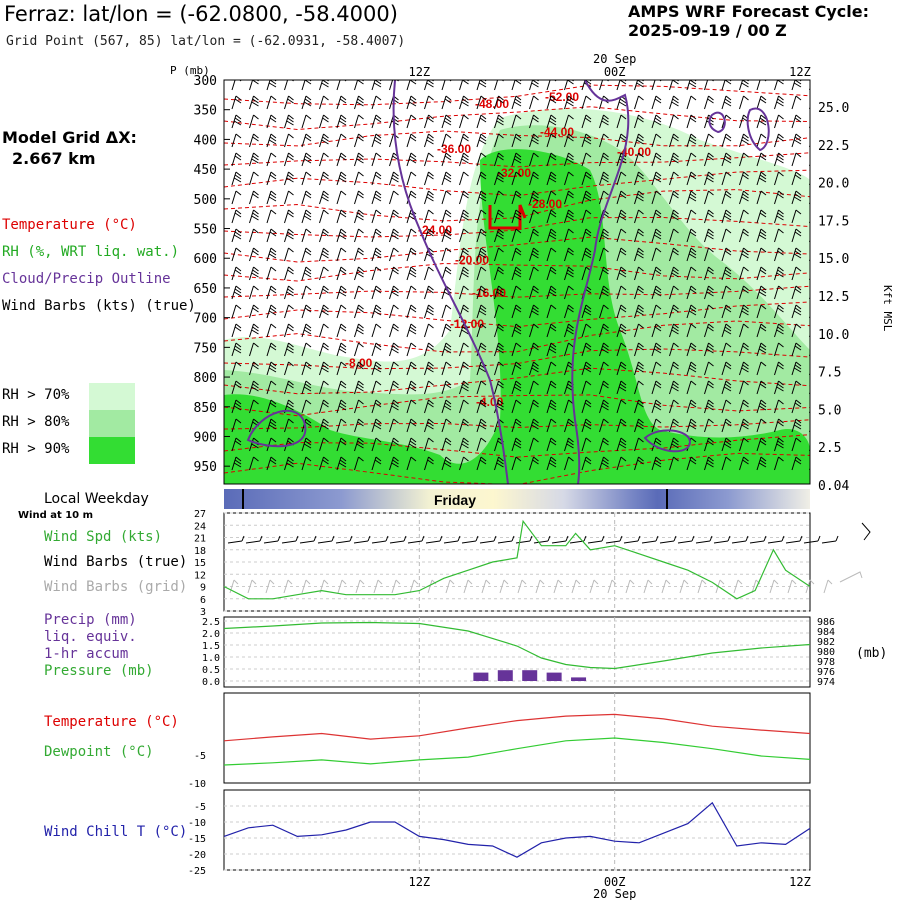  I want to click on precip-ytick-2: 1.5, so click(211, 646).